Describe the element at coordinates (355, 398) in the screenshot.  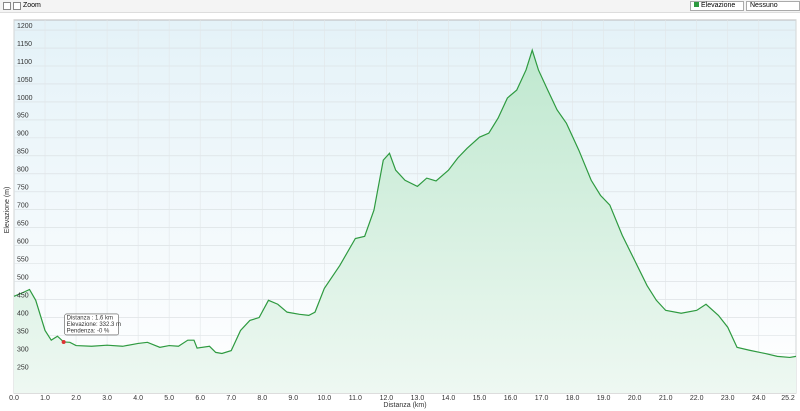
I see `x-tick-label: 11.0` at that location.